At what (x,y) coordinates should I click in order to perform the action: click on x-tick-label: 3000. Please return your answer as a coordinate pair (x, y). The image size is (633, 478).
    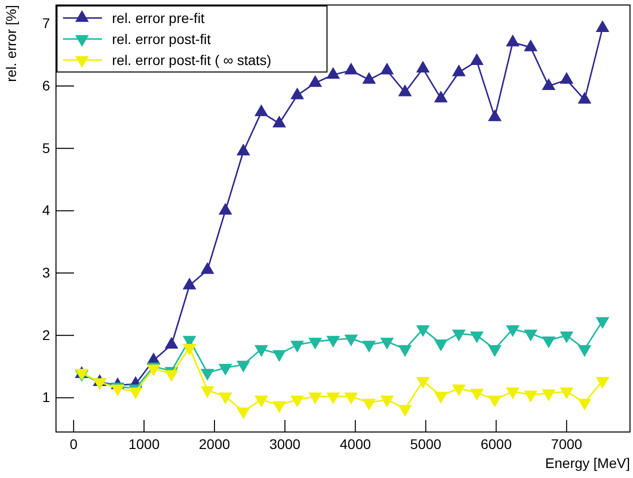
    Looking at the image, I should click on (285, 444).